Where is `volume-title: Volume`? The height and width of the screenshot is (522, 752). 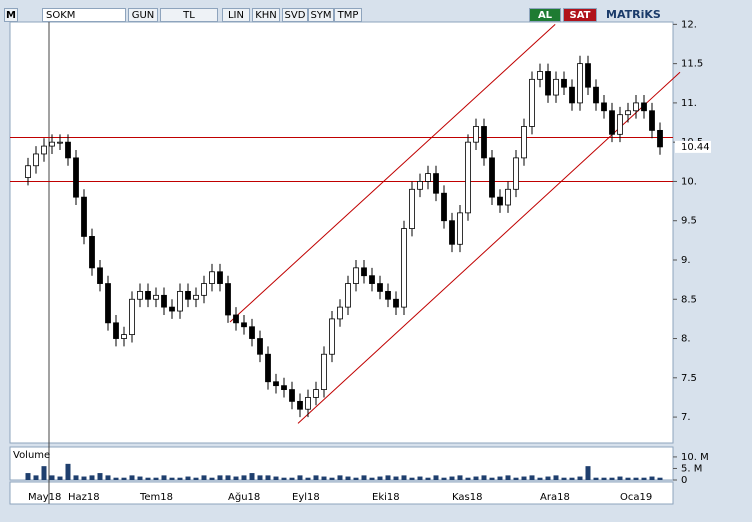 volume-title: Volume is located at coordinates (31, 455).